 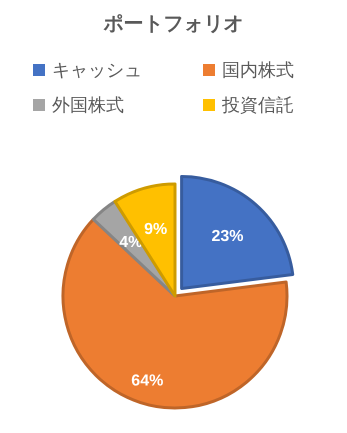 I want to click on data-label: 23%, so click(x=228, y=236).